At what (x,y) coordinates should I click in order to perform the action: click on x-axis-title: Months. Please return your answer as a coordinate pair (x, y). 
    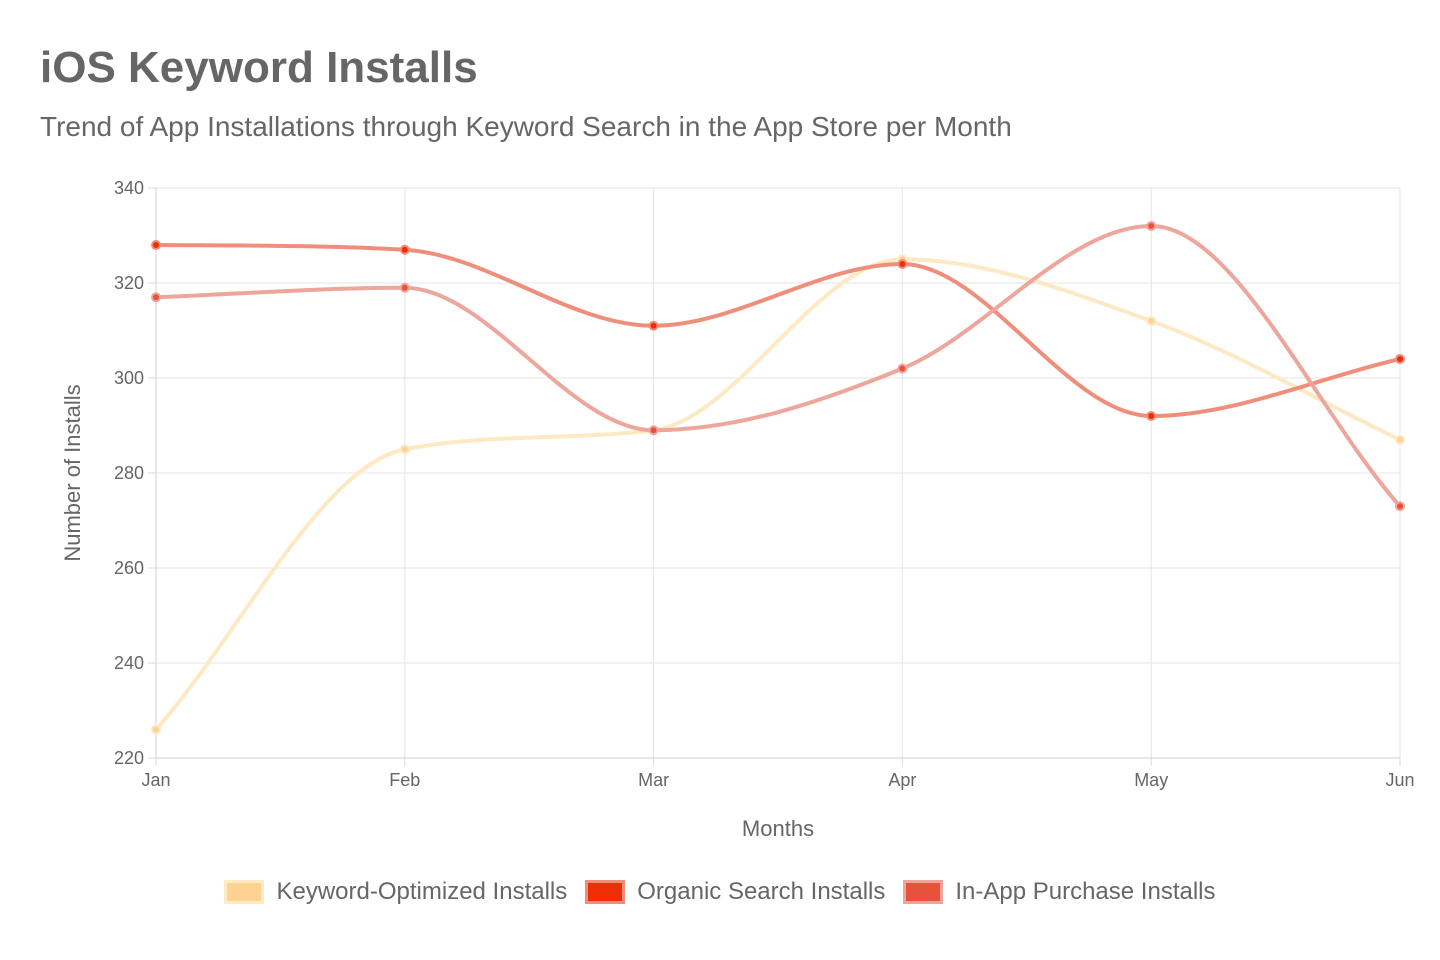
    Looking at the image, I should click on (778, 828).